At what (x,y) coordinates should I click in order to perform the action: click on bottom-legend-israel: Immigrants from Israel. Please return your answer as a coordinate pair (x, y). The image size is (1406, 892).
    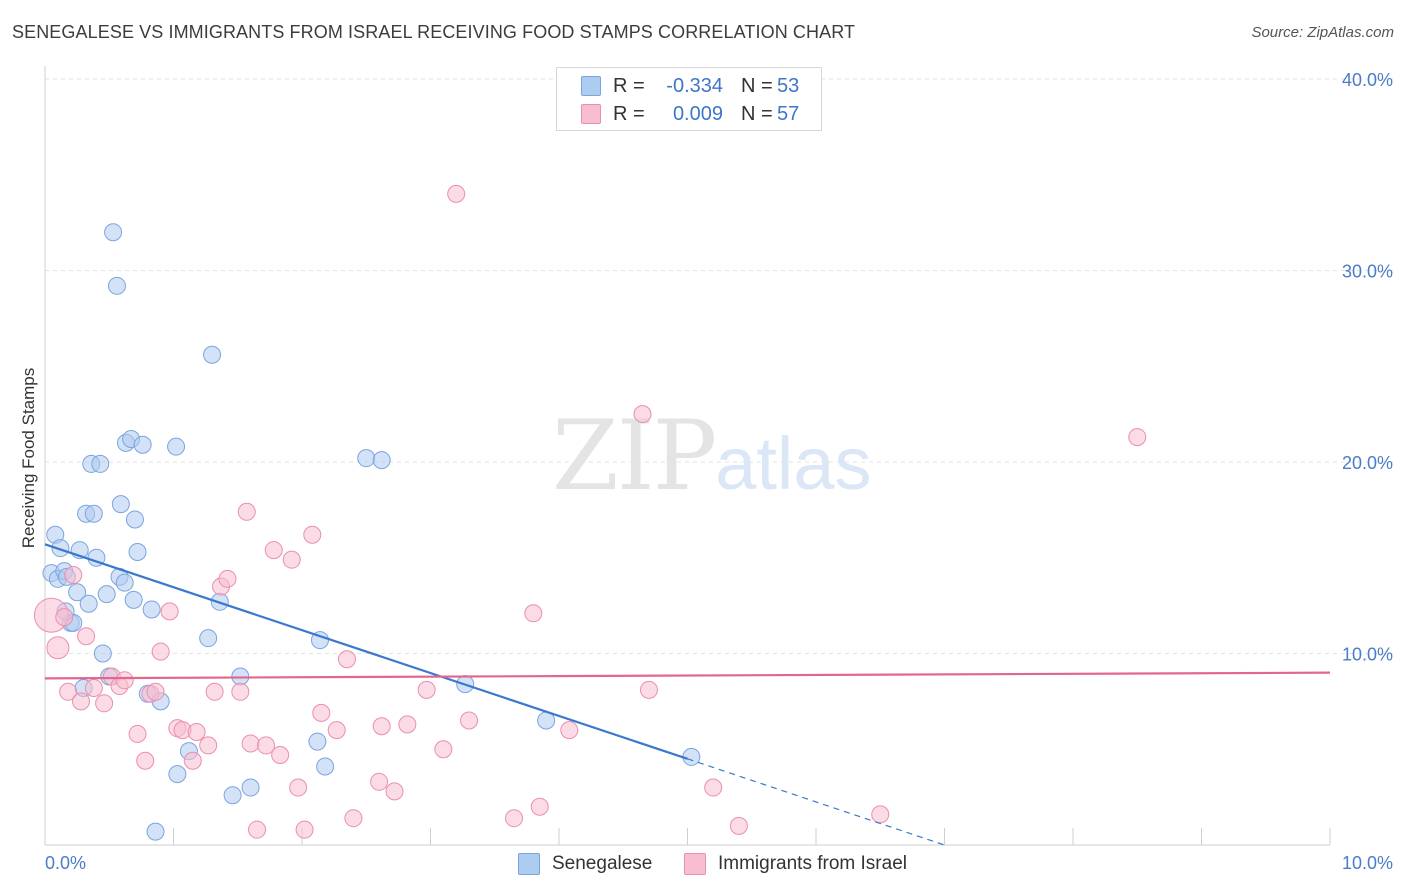
    Looking at the image, I should click on (795, 864).